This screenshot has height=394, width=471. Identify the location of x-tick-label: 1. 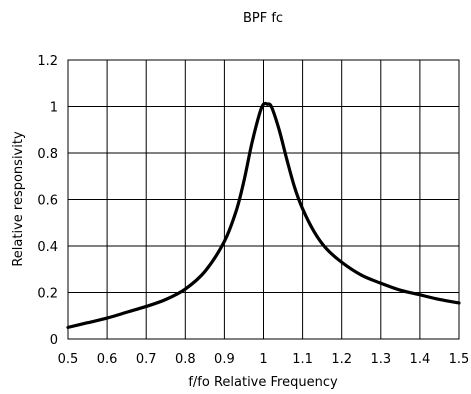
(263, 359).